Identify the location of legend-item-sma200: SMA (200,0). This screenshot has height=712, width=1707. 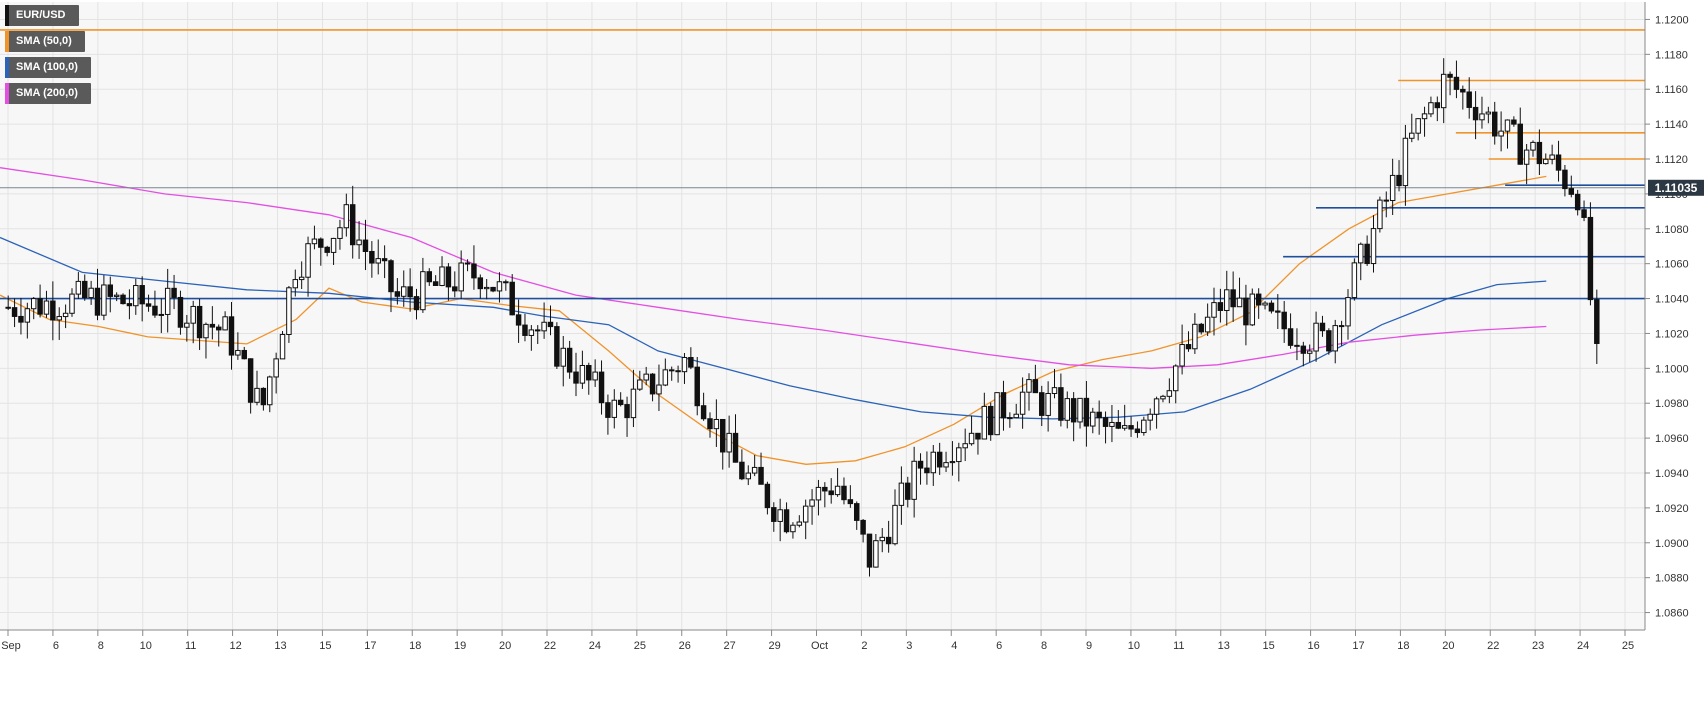
(48, 93).